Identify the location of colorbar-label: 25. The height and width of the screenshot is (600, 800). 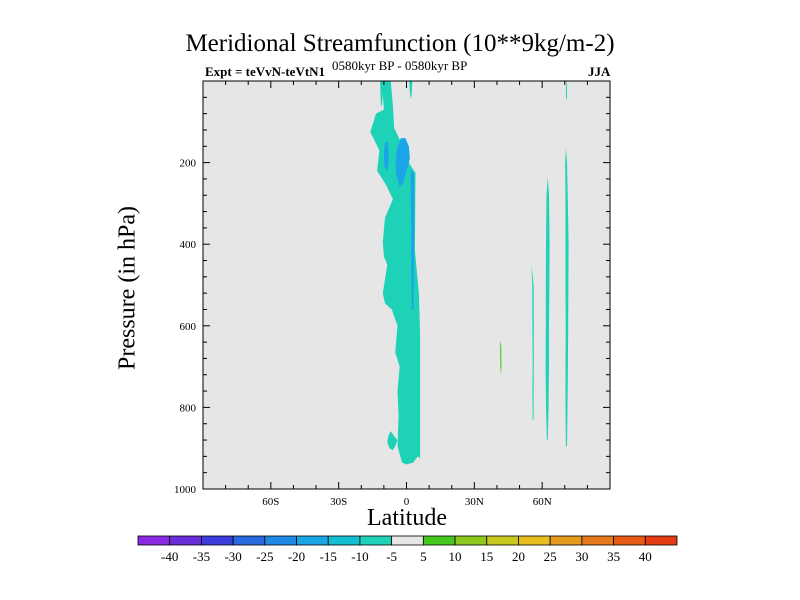
(550, 556).